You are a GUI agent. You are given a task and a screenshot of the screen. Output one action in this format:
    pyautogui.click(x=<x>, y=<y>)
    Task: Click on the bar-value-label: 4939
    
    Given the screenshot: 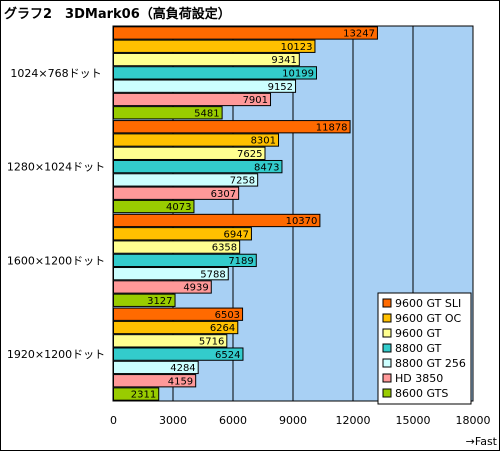 What is the action you would take?
    pyautogui.click(x=195, y=288)
    